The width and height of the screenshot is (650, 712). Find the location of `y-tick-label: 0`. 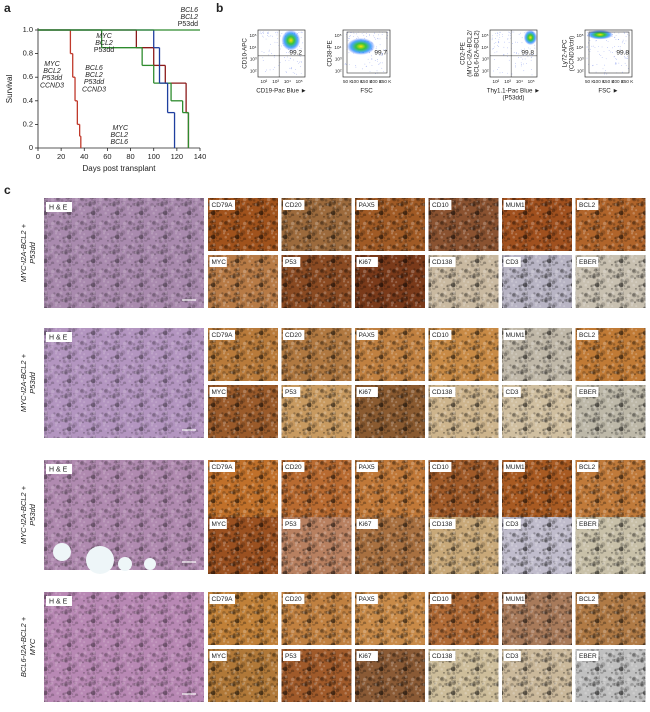

y-tick-label: 0 is located at coordinates (31, 147).